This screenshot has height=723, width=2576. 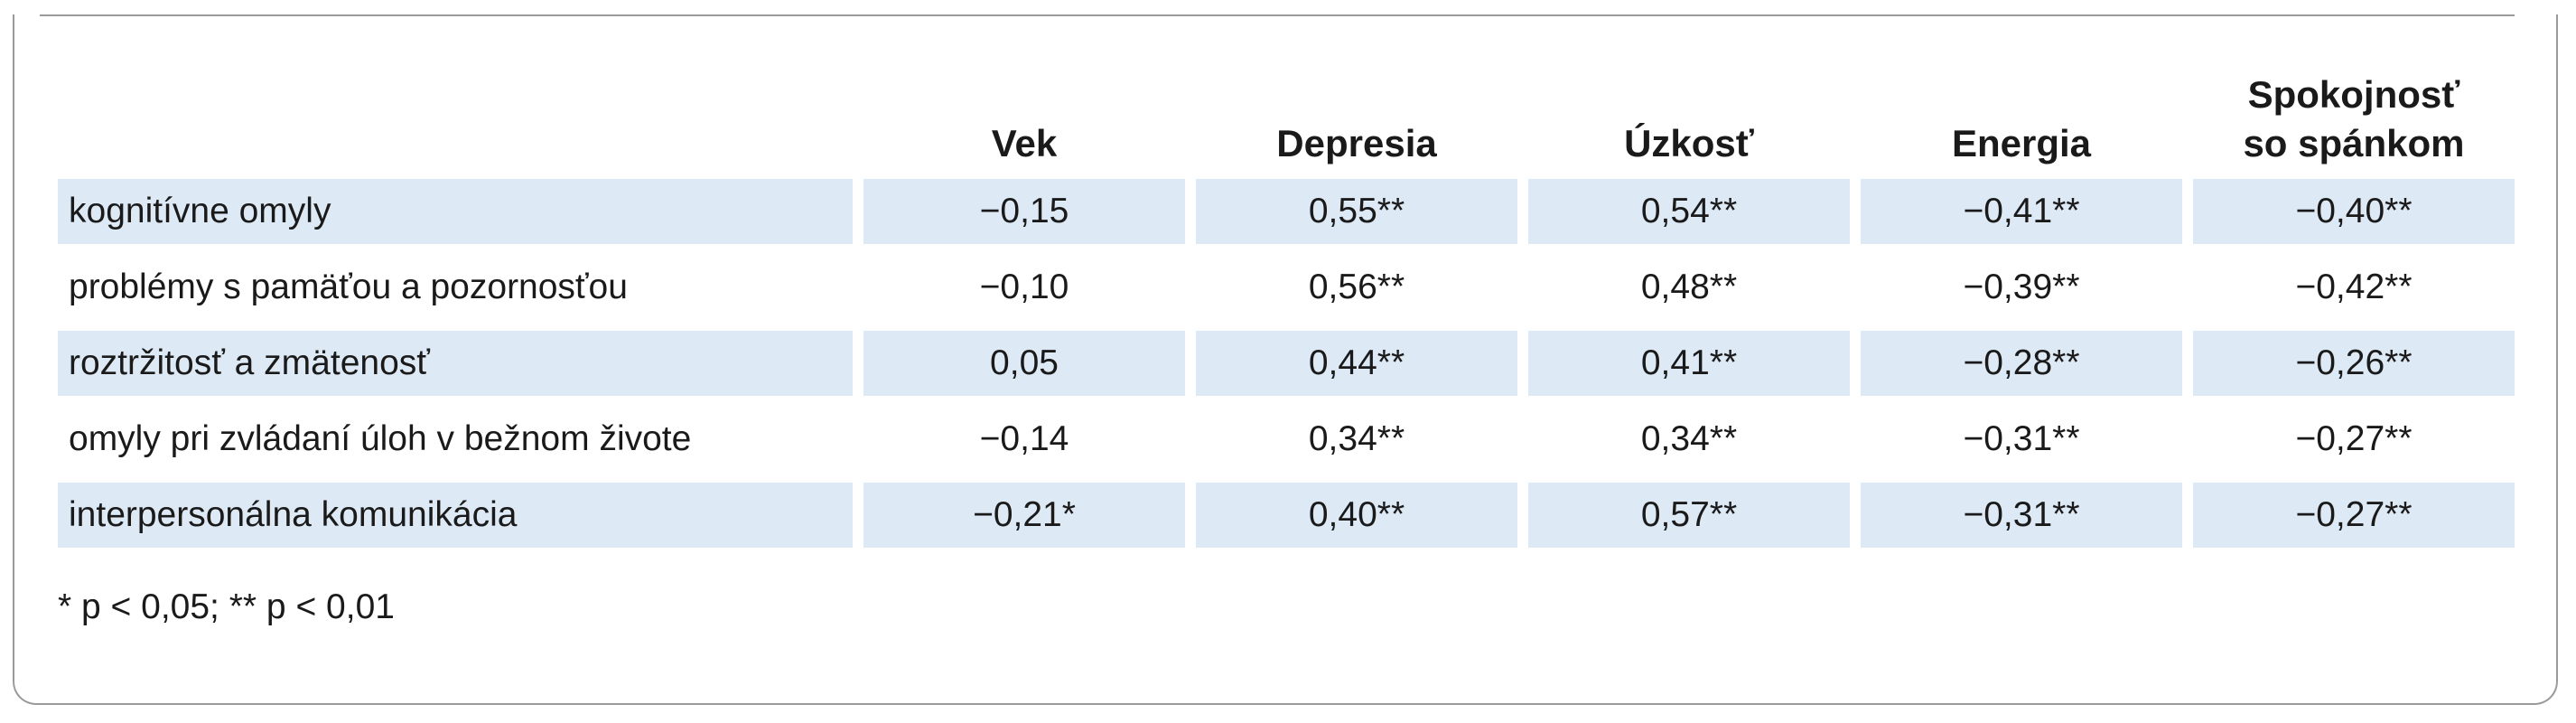 What do you see at coordinates (2354, 287) in the screenshot?
I see `cell-spokojnost: −0,42**` at bounding box center [2354, 287].